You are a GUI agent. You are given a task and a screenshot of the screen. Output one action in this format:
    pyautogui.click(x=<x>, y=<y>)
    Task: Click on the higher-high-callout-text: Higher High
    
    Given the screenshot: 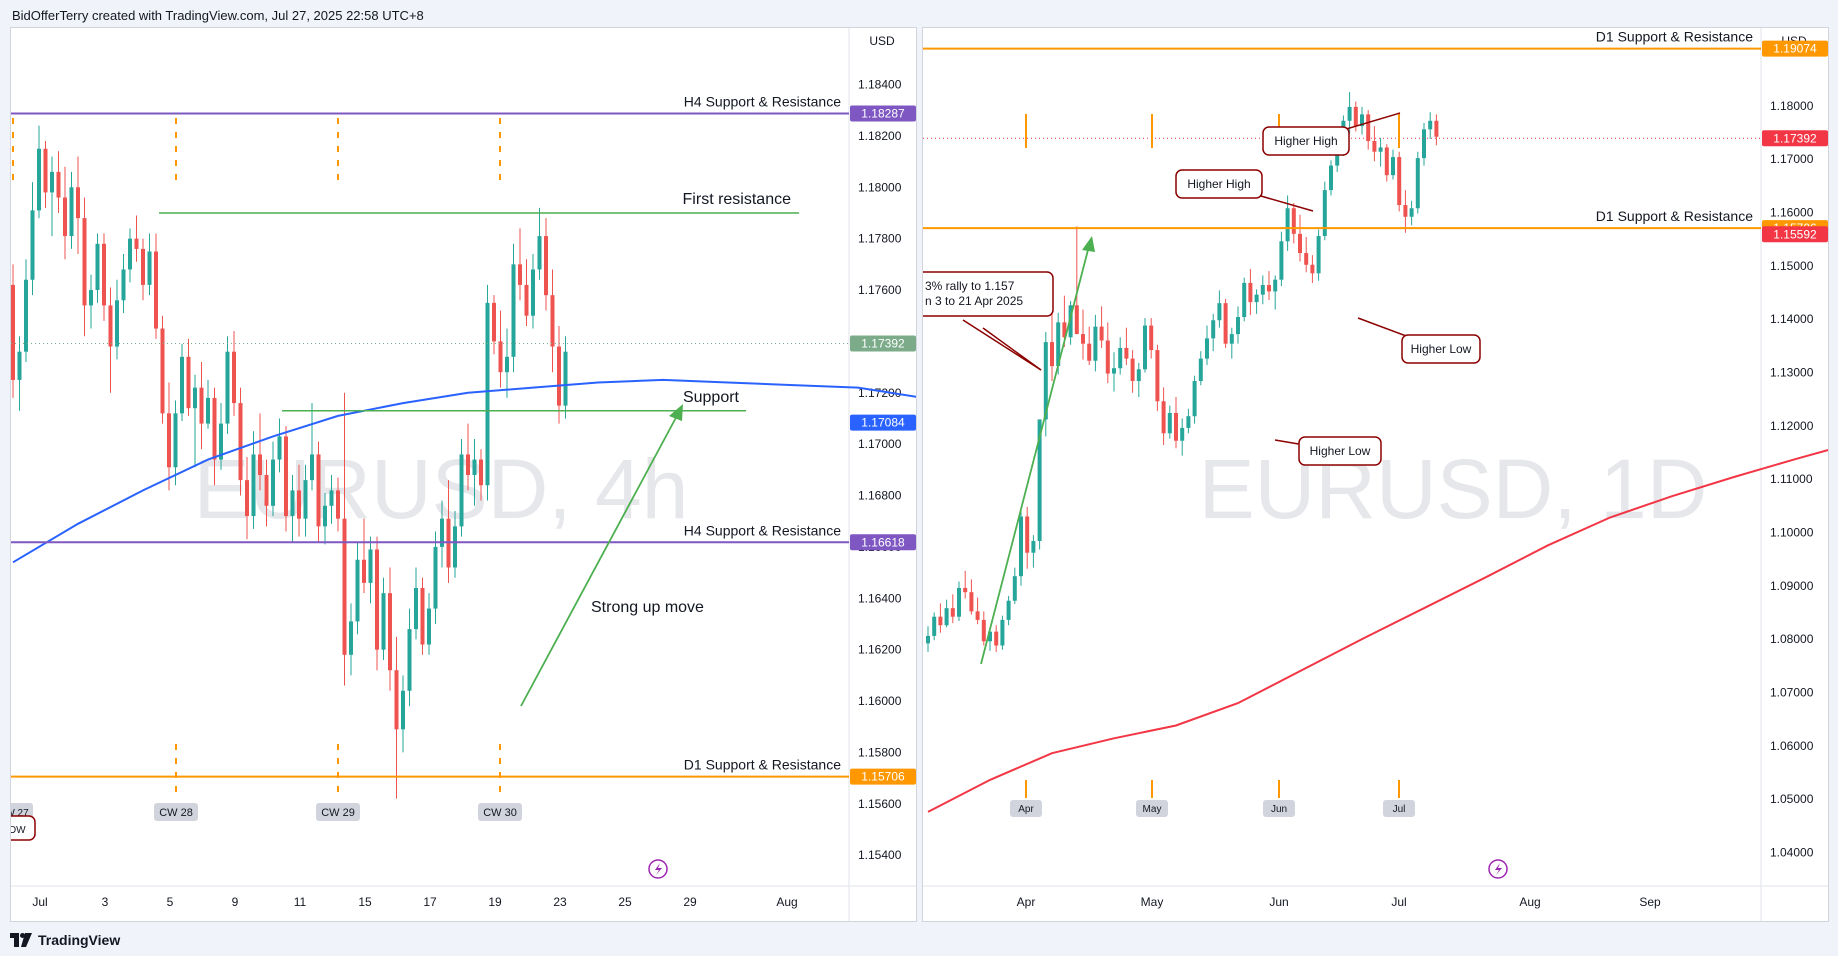 What is the action you would take?
    pyautogui.click(x=1305, y=141)
    